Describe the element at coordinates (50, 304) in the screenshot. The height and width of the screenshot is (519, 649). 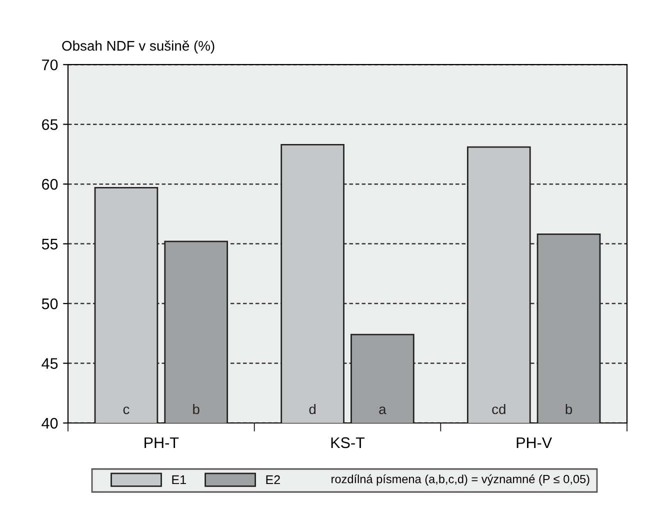
I see `y-tick-label: 50` at that location.